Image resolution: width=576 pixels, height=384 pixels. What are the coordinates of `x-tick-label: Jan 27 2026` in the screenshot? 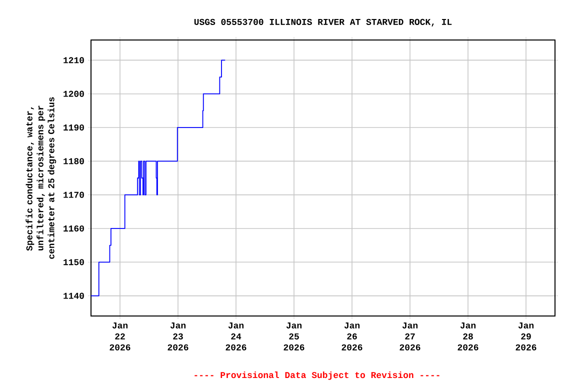 It's located at (410, 336).